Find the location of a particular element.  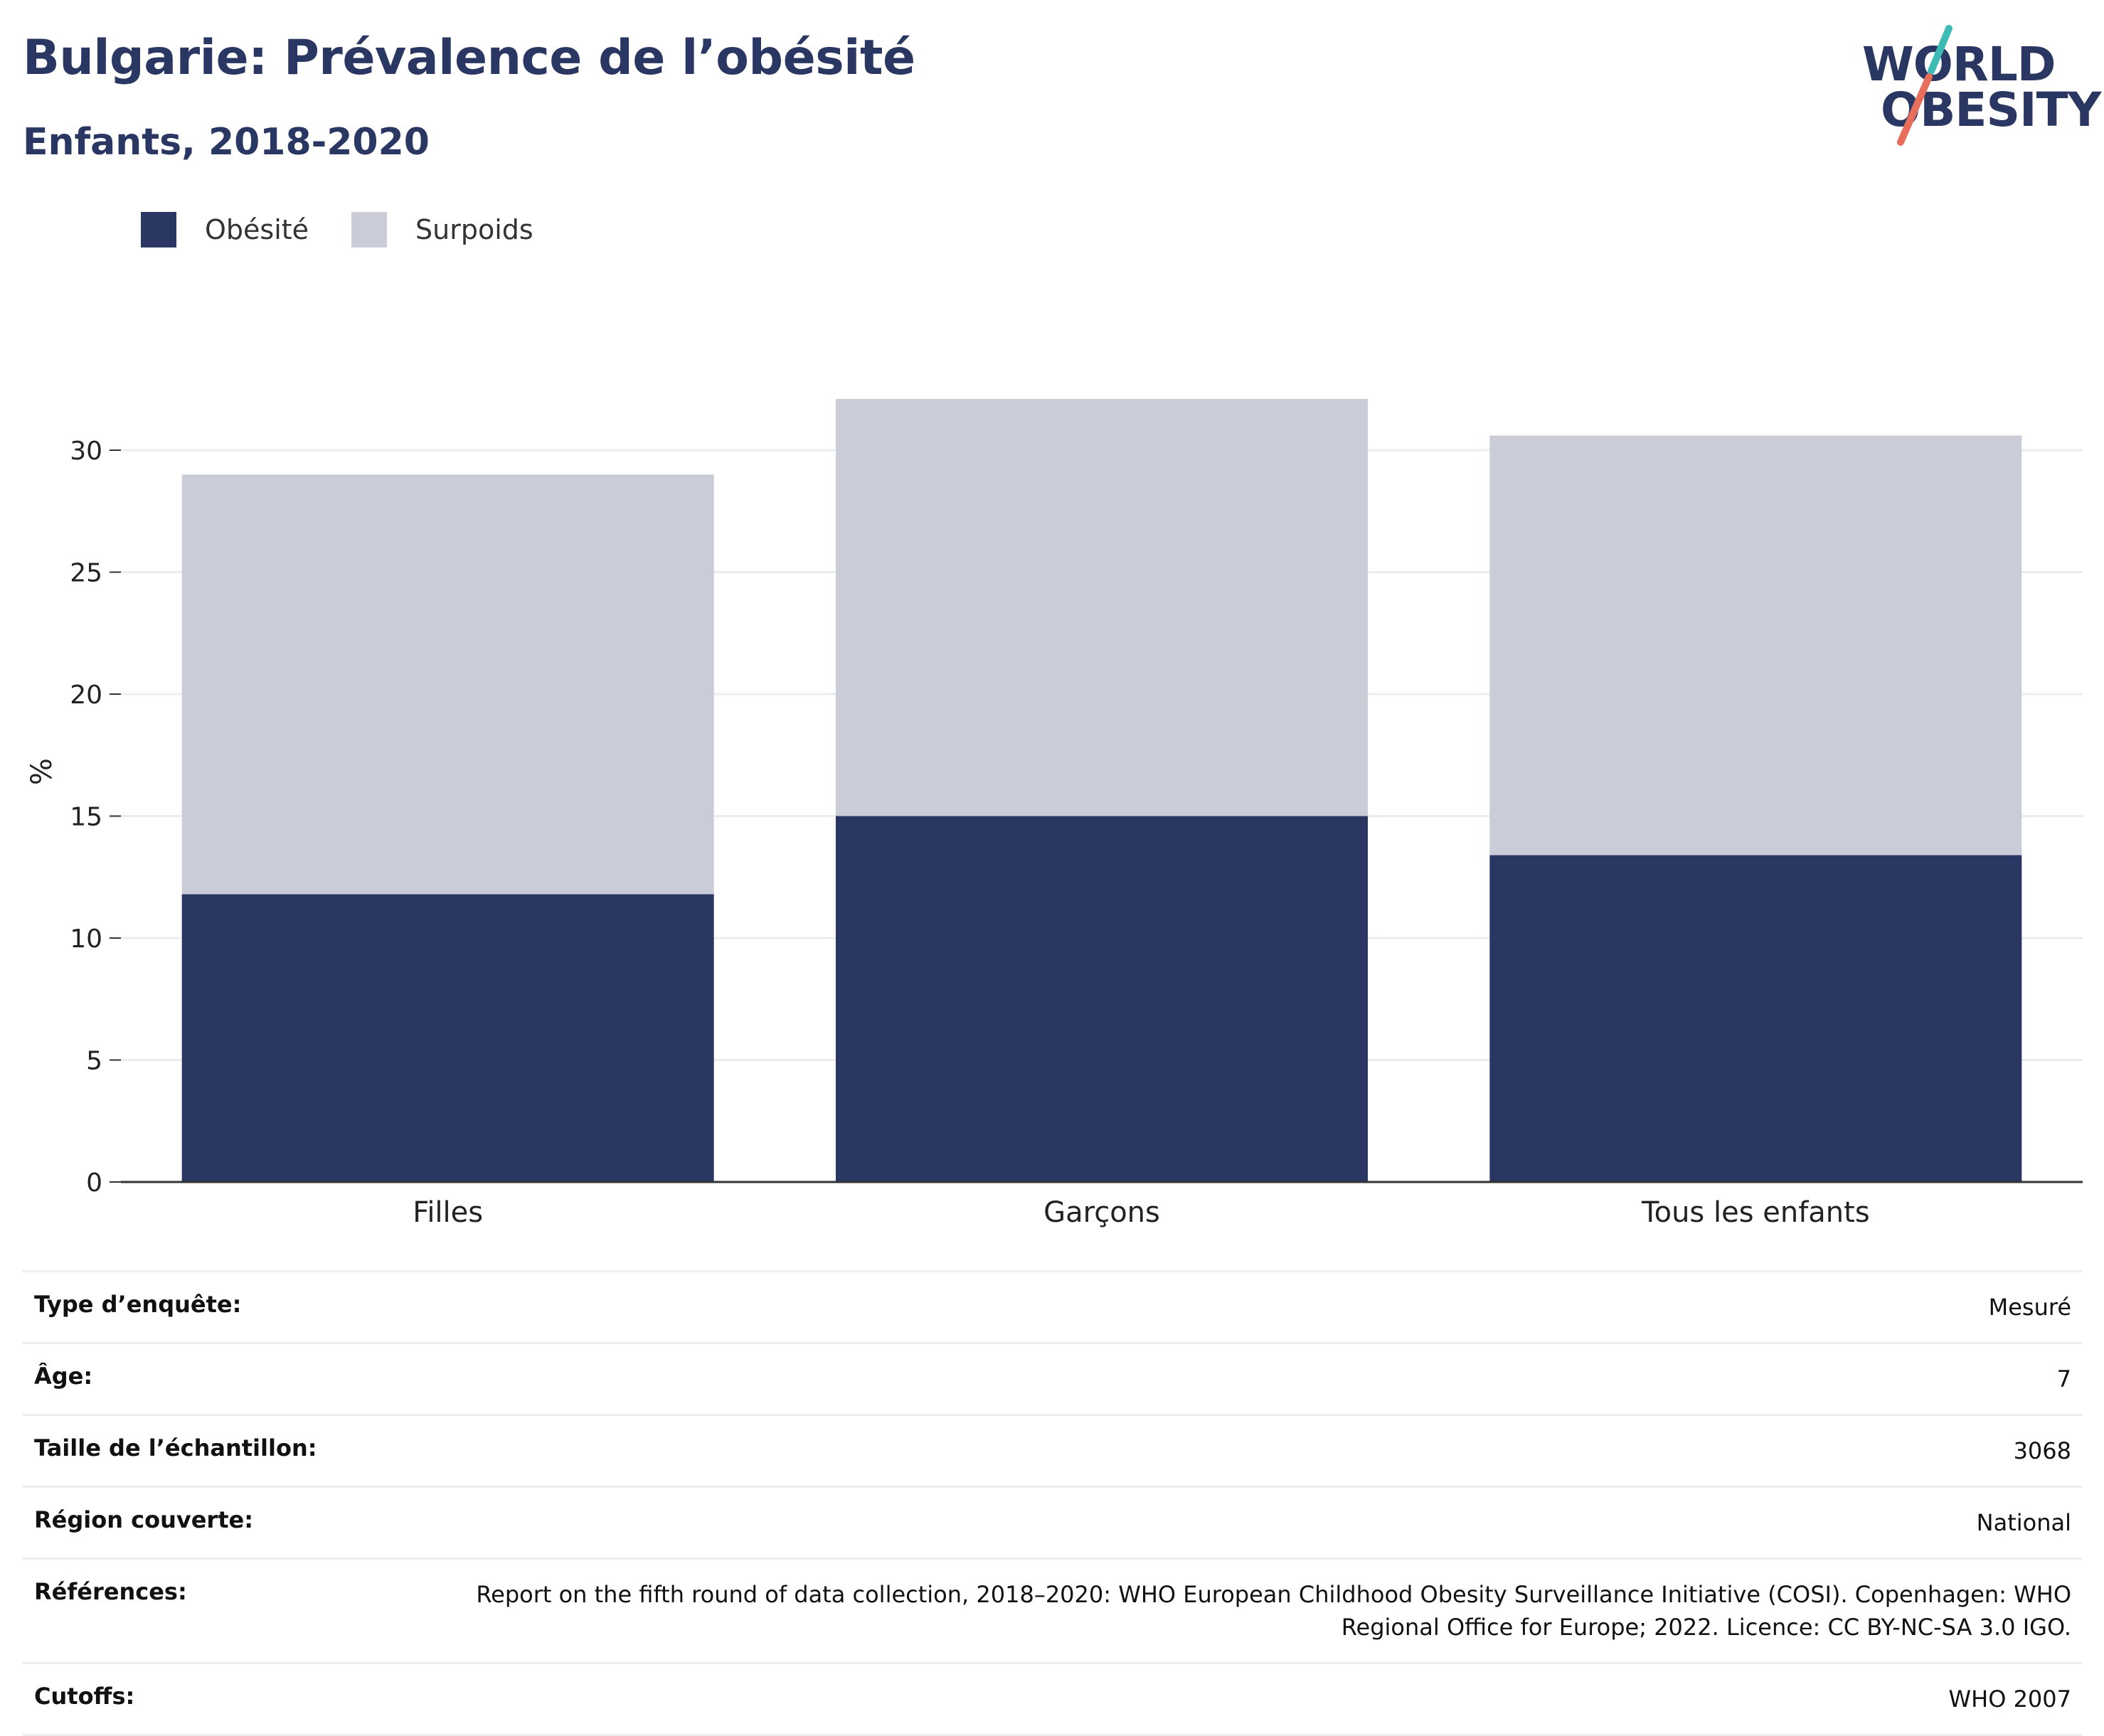

meta-row-cutoffs: Cutoffs: WHO 2007 is located at coordinates (1053, 1699).